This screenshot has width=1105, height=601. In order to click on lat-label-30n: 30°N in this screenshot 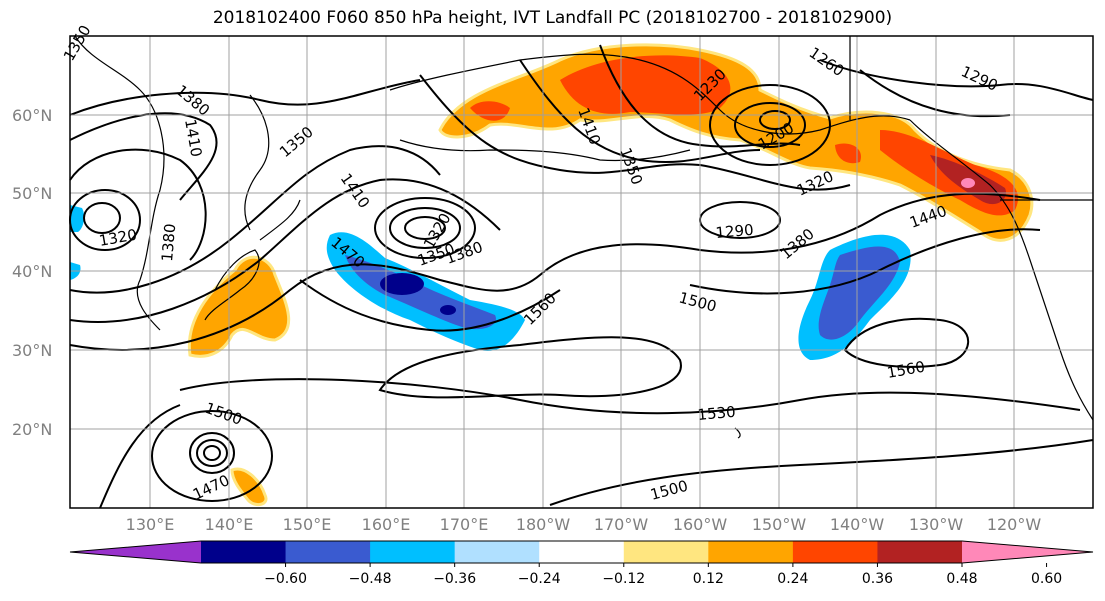, I will do `click(32, 350)`.